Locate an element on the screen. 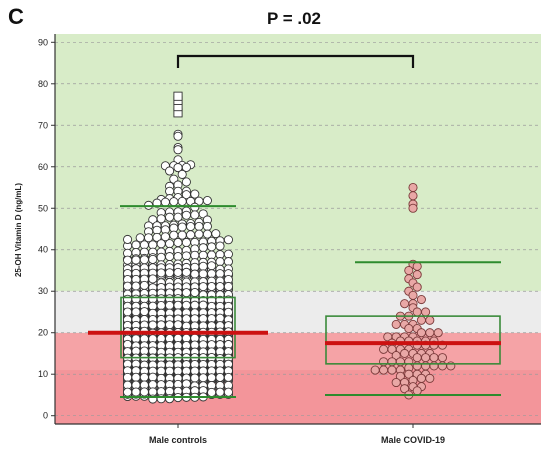 The height and width of the screenshot is (455, 551). control-iqr-box is located at coordinates (178, 327).